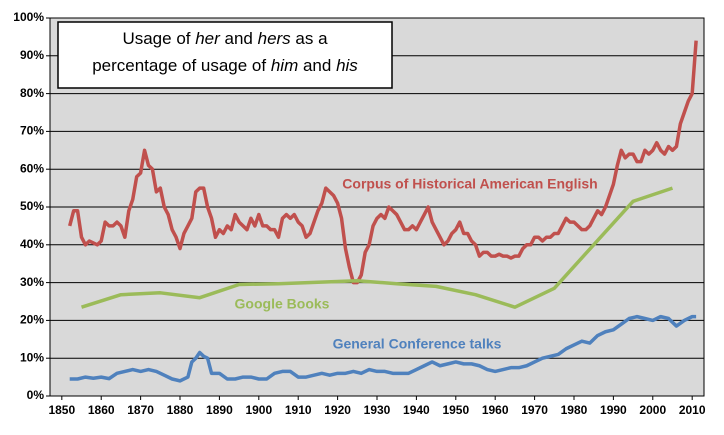  What do you see at coordinates (101, 410) in the screenshot?
I see `x-tick-label: 1860` at bounding box center [101, 410].